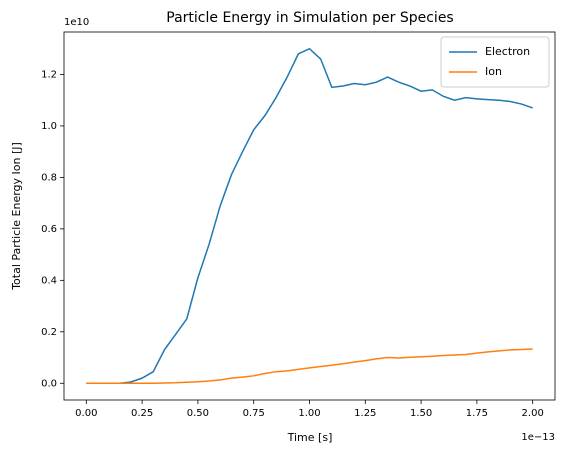 The image size is (567, 459). What do you see at coordinates (49, 229) in the screenshot?
I see `y-tick-label: 0.6` at bounding box center [49, 229].